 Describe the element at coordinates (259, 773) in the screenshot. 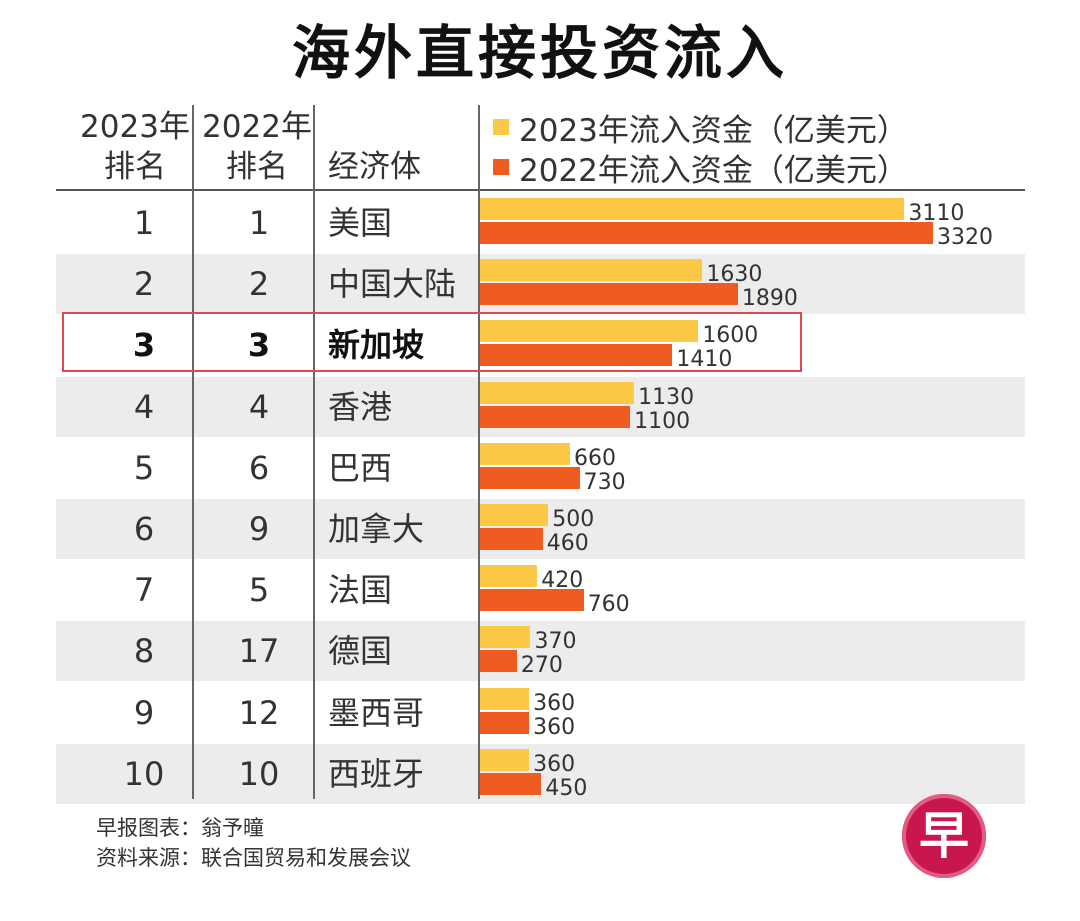

I see `rank-2022: 10` at that location.